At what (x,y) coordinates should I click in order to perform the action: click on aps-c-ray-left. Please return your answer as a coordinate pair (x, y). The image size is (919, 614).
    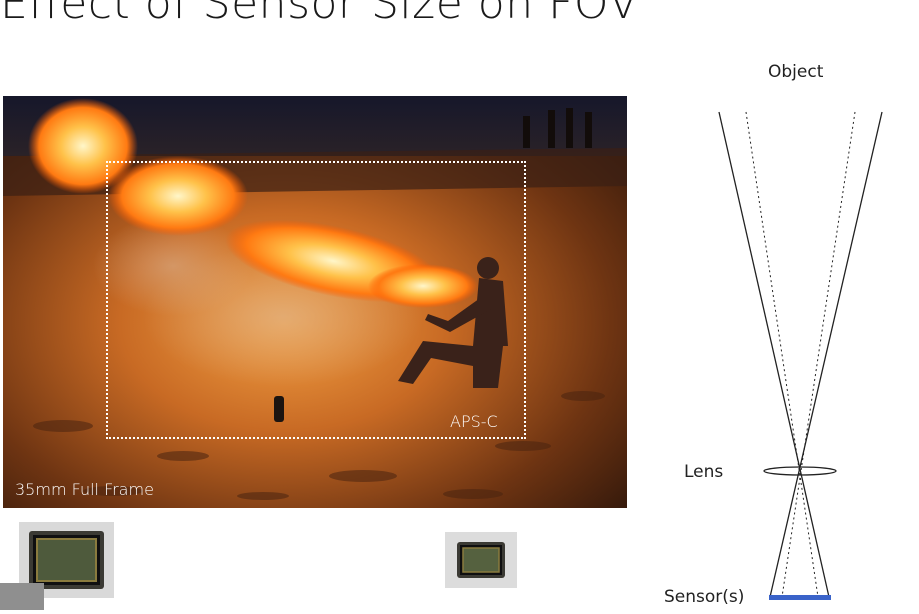
    Looking at the image, I should click on (782, 354).